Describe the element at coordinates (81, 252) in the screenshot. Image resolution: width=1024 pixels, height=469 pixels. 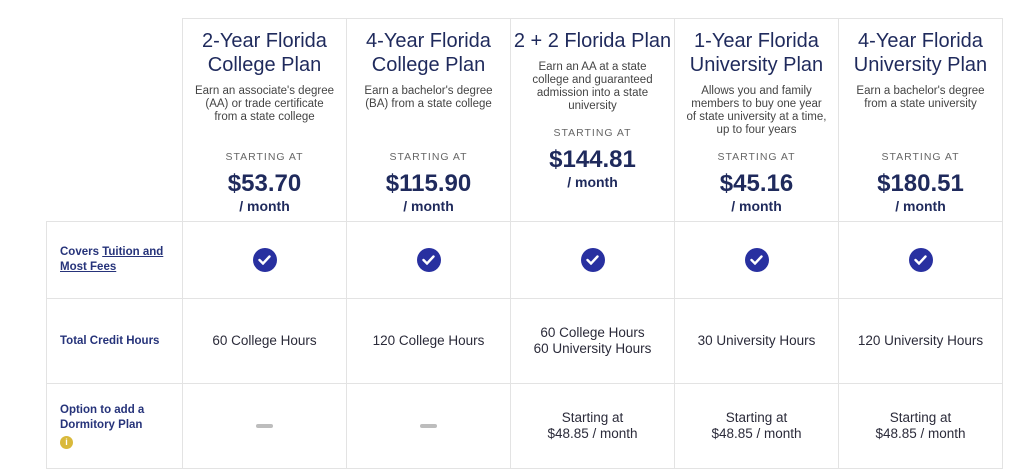
I see `covers-label: Covers` at that location.